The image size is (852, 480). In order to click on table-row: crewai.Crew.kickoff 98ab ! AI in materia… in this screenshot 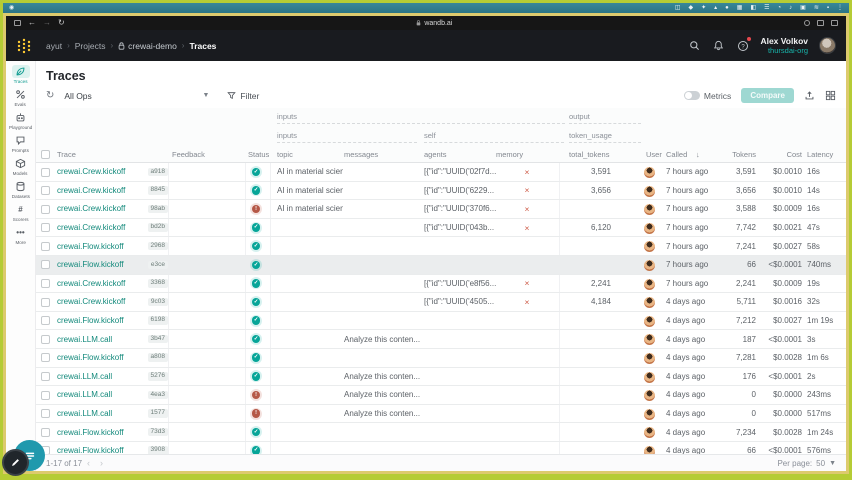, I will do `click(441, 209)`.